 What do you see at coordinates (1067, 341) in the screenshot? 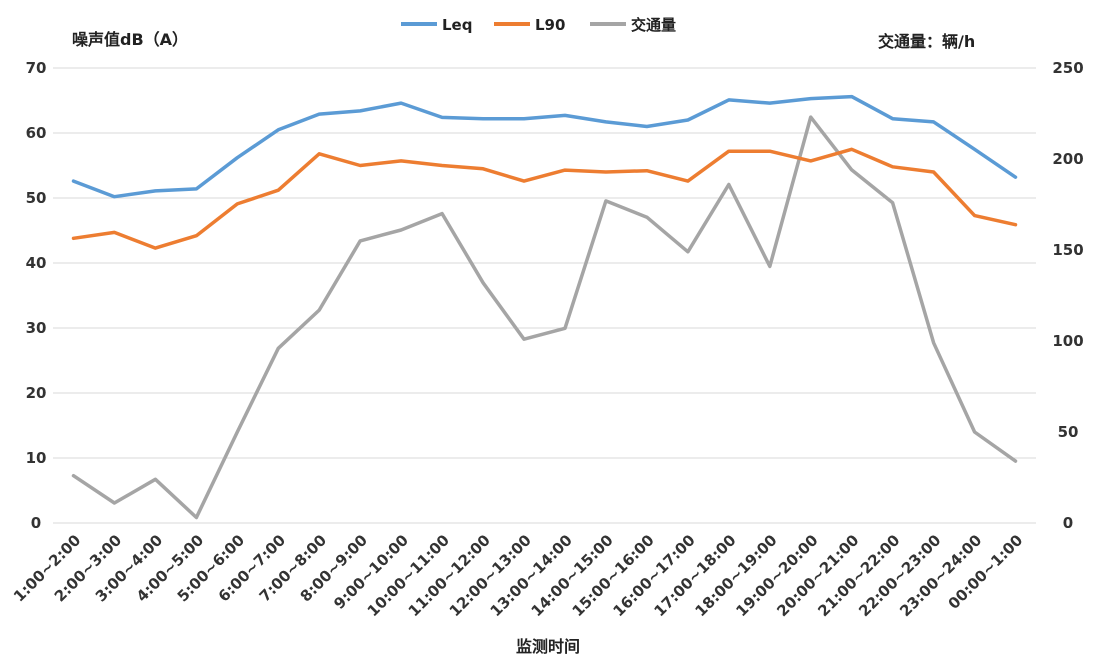
I see `right-y-tick-label: 100` at bounding box center [1067, 341].